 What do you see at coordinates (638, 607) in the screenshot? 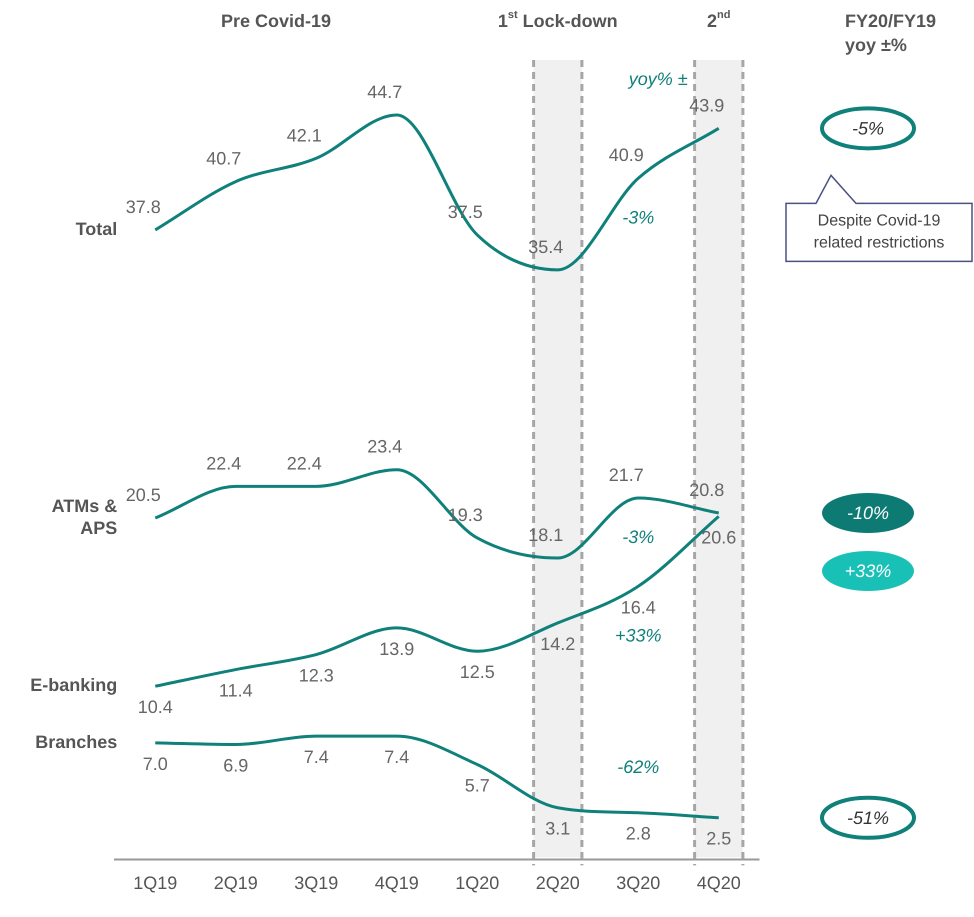
I see `data-label: 16.4` at bounding box center [638, 607].